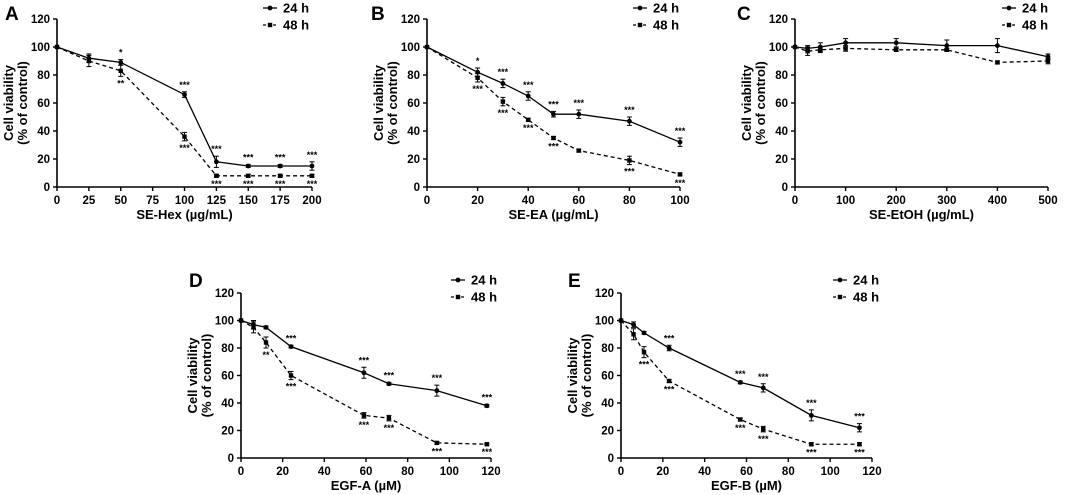 The image size is (1065, 495). What do you see at coordinates (88, 201) in the screenshot?
I see `x-tick-label: 25` at bounding box center [88, 201].